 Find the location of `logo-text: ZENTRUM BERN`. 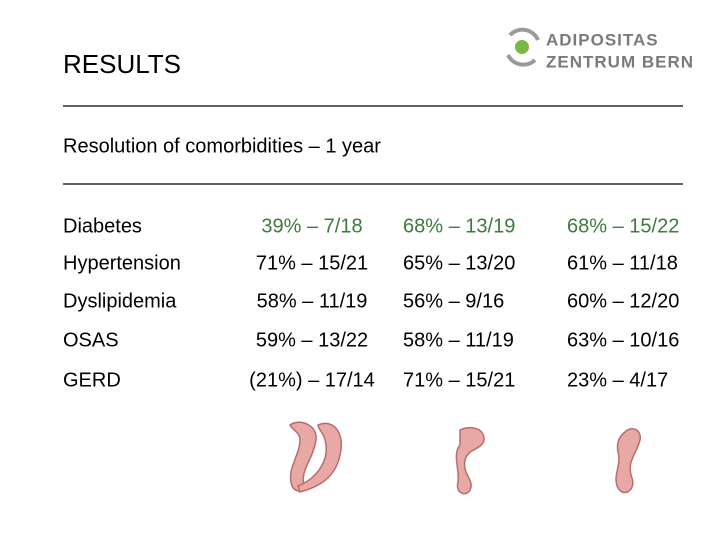

logo-text: ZENTRUM BERN is located at coordinates (620, 61).